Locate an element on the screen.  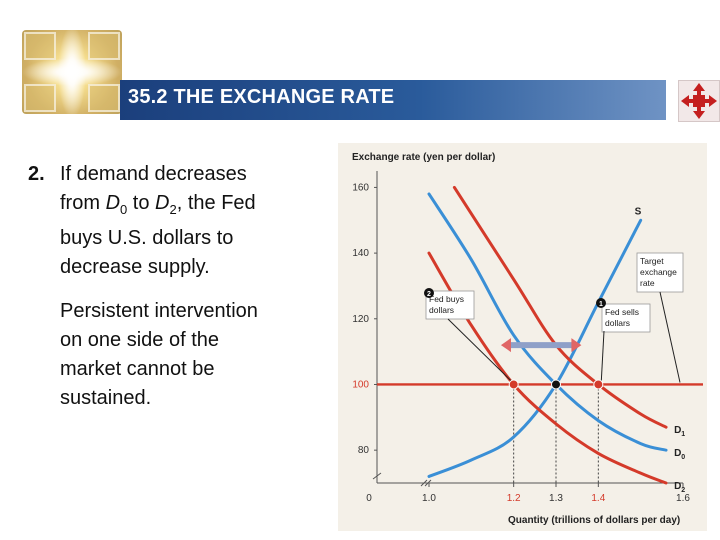
x-tick-label: 1.6 is located at coordinates (683, 498).